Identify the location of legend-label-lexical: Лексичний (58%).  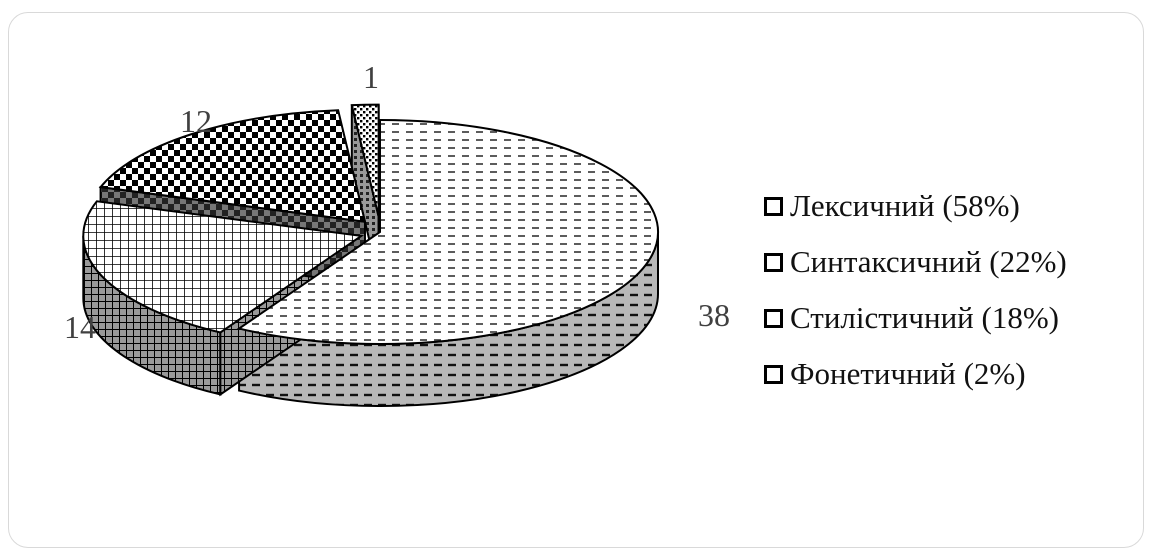
(905, 205).